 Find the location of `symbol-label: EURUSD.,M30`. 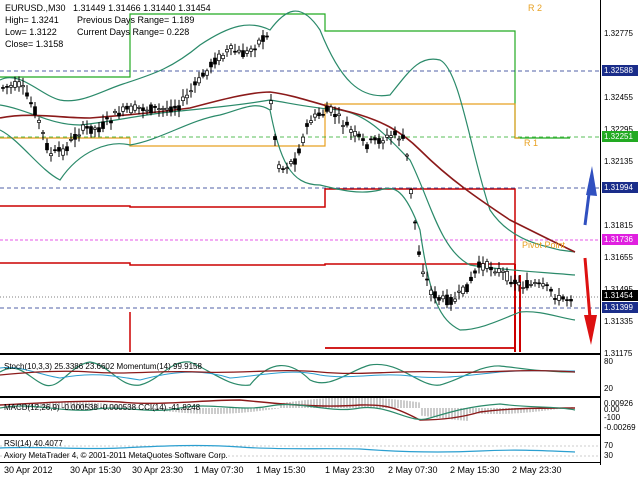

symbol-label: EURUSD.,M30 is located at coordinates (35, 8).